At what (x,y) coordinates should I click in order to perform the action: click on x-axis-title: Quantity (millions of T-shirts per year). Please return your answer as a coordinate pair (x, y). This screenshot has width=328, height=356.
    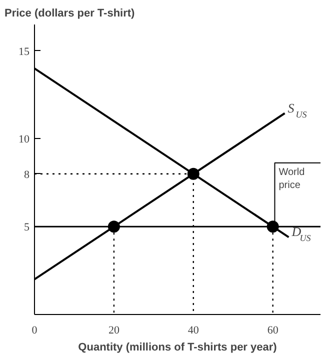
    Looking at the image, I should click on (178, 348).